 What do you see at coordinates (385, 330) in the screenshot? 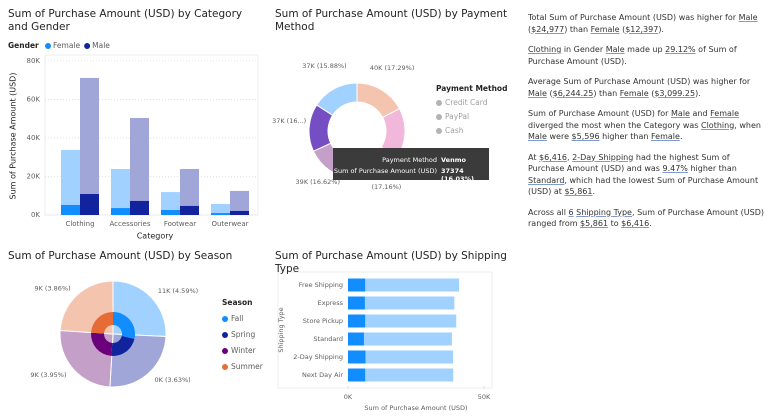
I see `plot-area` at bounding box center [385, 330].